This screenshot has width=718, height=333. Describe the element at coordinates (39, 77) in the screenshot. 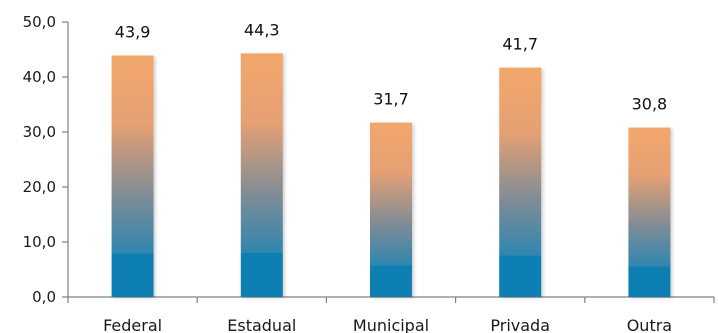

I see `y-tick-label: 40,0` at that location.